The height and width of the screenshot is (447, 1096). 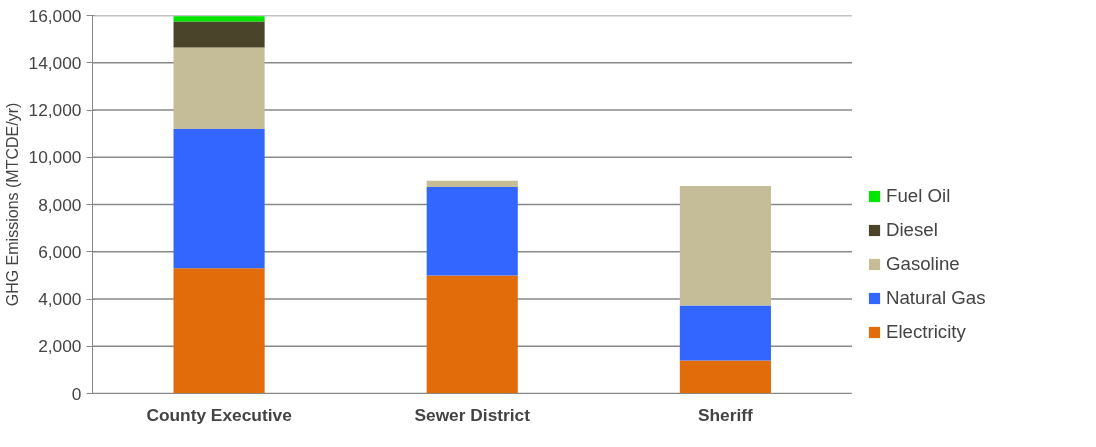 What do you see at coordinates (60, 204) in the screenshot?
I see `y-tick-label: 8,000` at bounding box center [60, 204].